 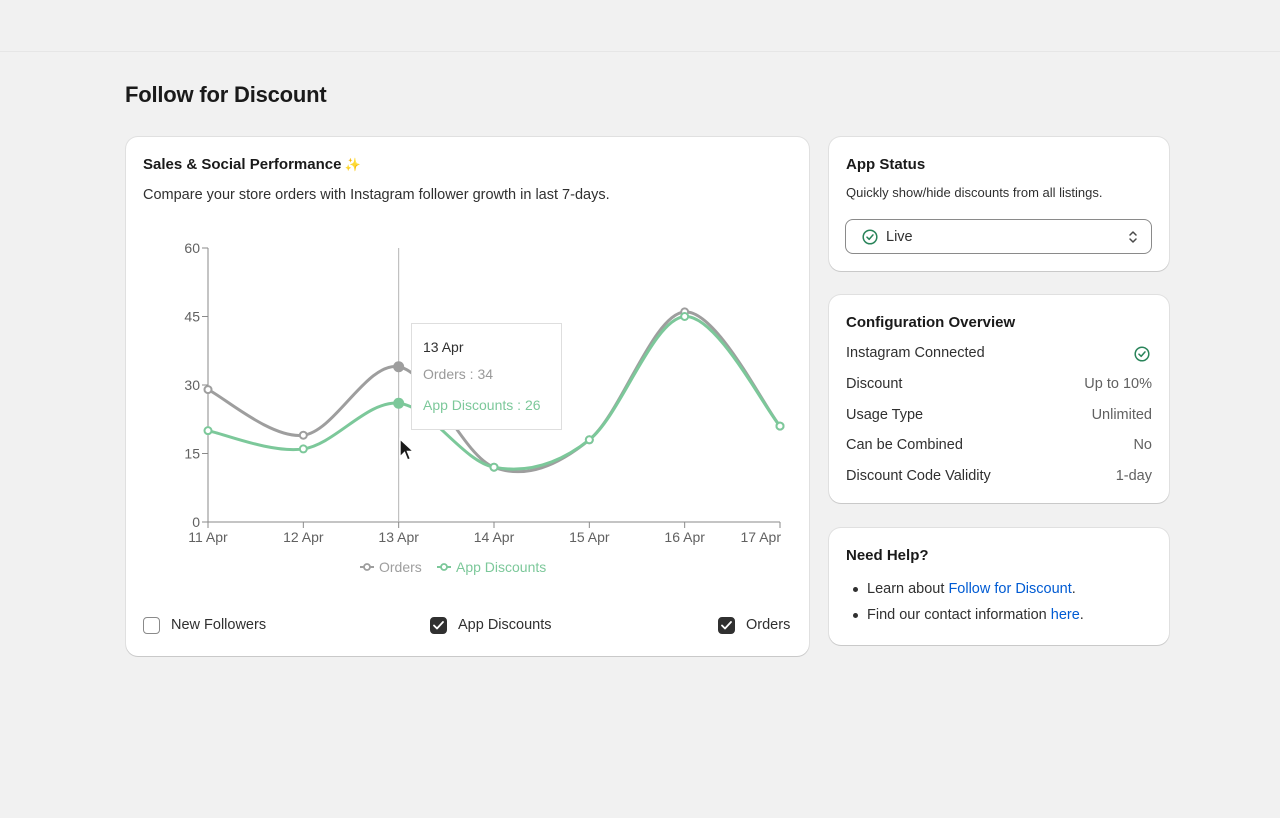 What do you see at coordinates (505, 625) in the screenshot?
I see `checkbox-app-discounts-label: App Discounts` at bounding box center [505, 625].